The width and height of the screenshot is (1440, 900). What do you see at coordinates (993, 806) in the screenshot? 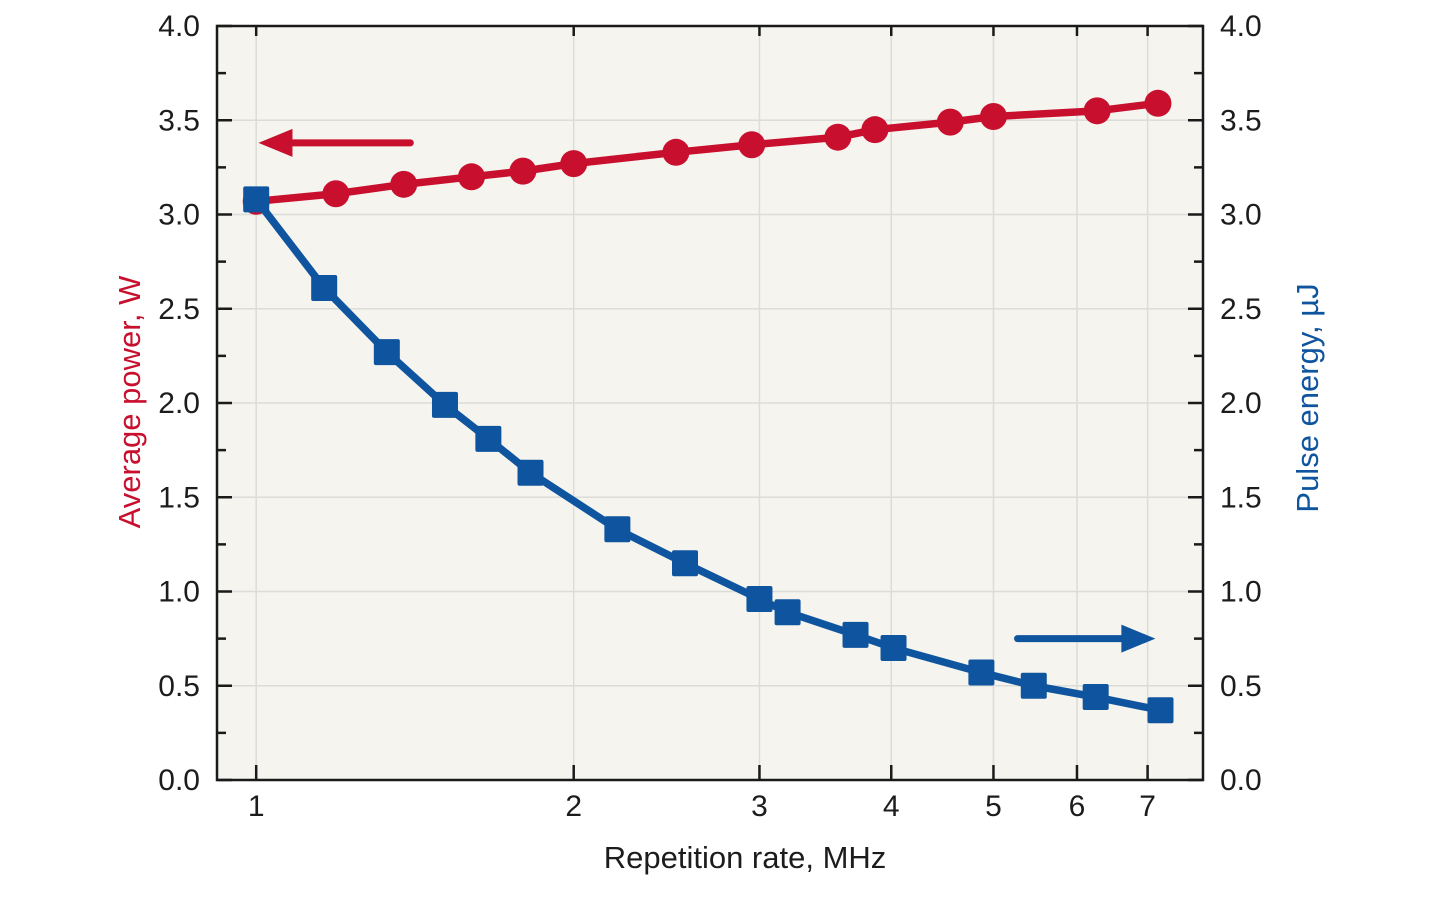
I see `x-tick-label: 5` at bounding box center [993, 806].